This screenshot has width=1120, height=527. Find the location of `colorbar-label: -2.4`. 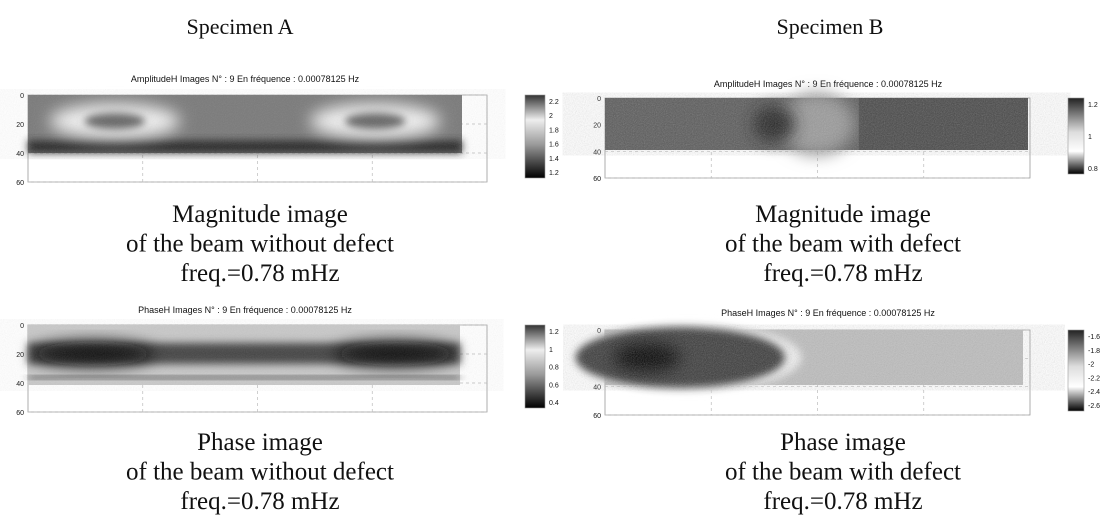

colorbar-label: -2.4 is located at coordinates (1094, 392).